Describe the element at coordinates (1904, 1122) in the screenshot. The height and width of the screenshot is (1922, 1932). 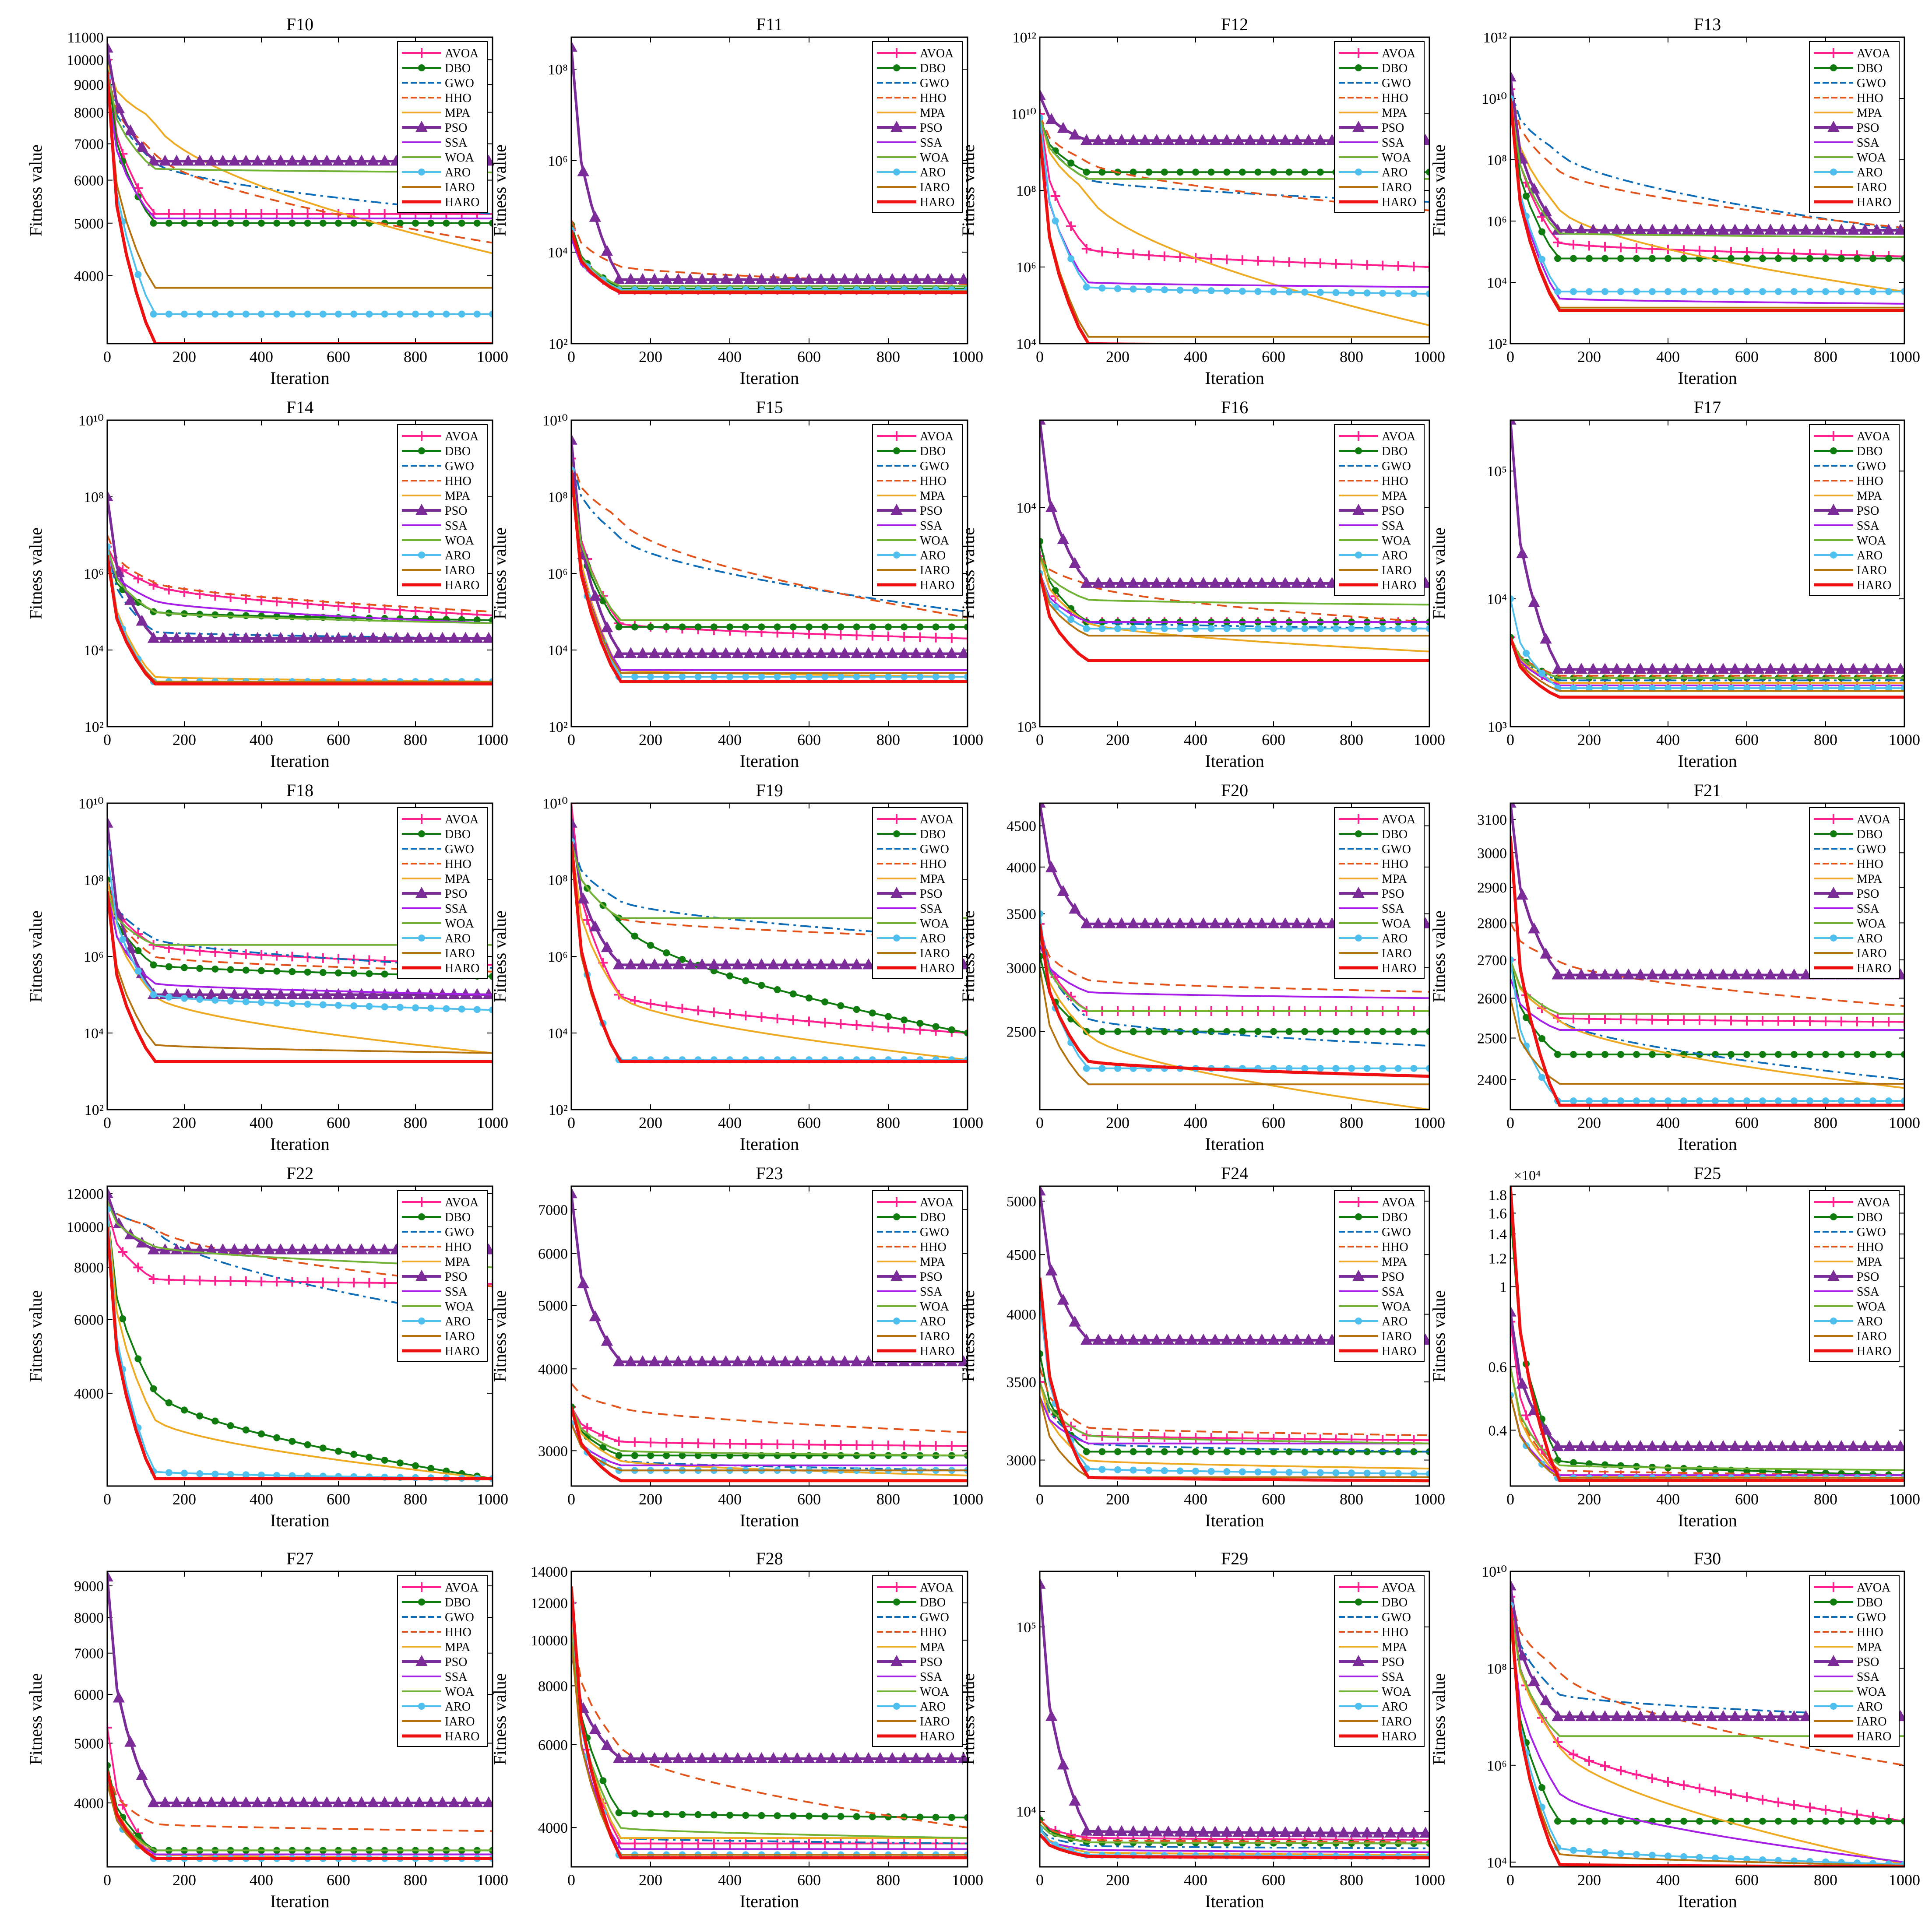
I see `x-tick-label: 1000` at that location.